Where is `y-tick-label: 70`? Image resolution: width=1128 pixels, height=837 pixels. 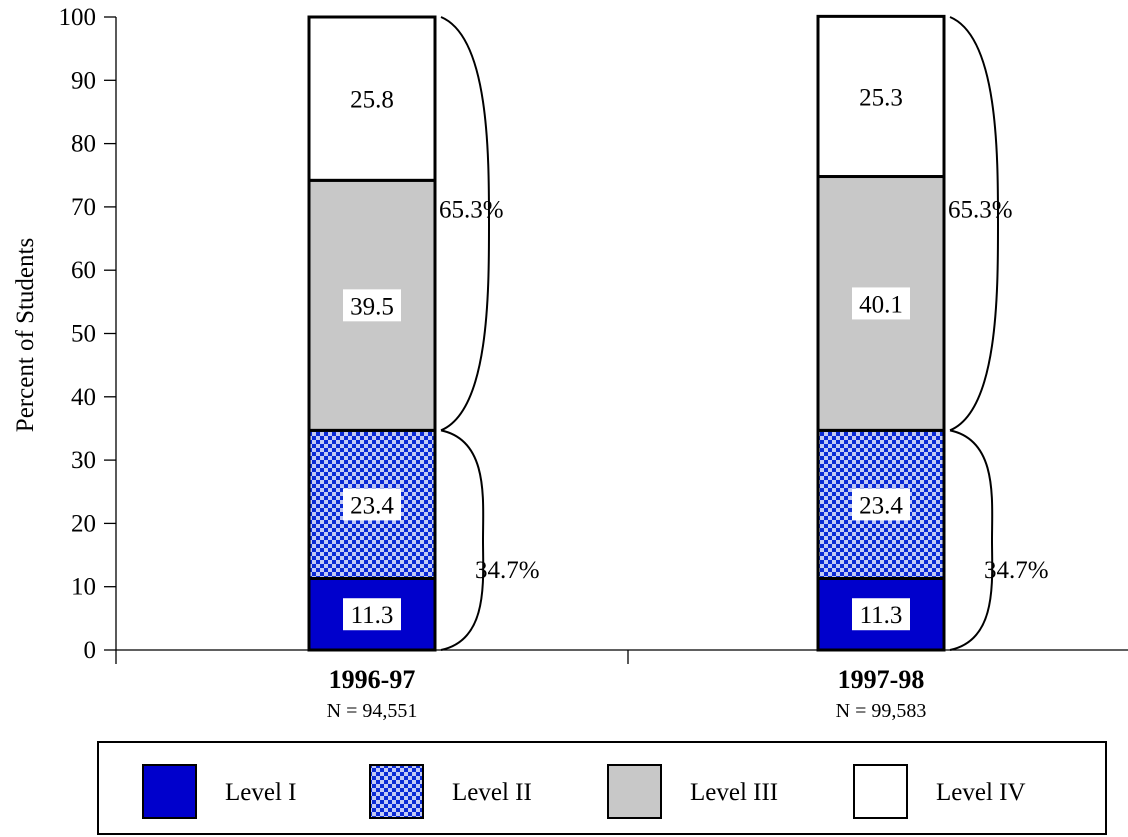
y-tick-label: 70 is located at coordinates (83, 207).